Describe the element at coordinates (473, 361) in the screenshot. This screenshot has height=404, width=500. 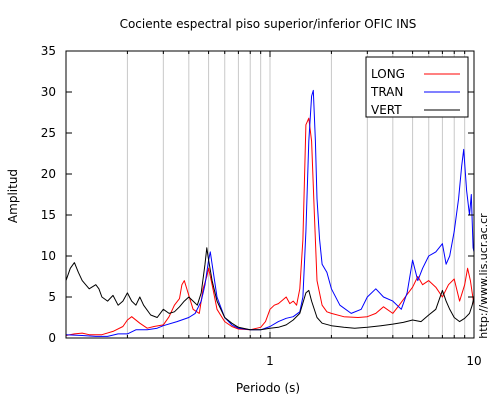
I see `x-tick-label: 10` at that location.